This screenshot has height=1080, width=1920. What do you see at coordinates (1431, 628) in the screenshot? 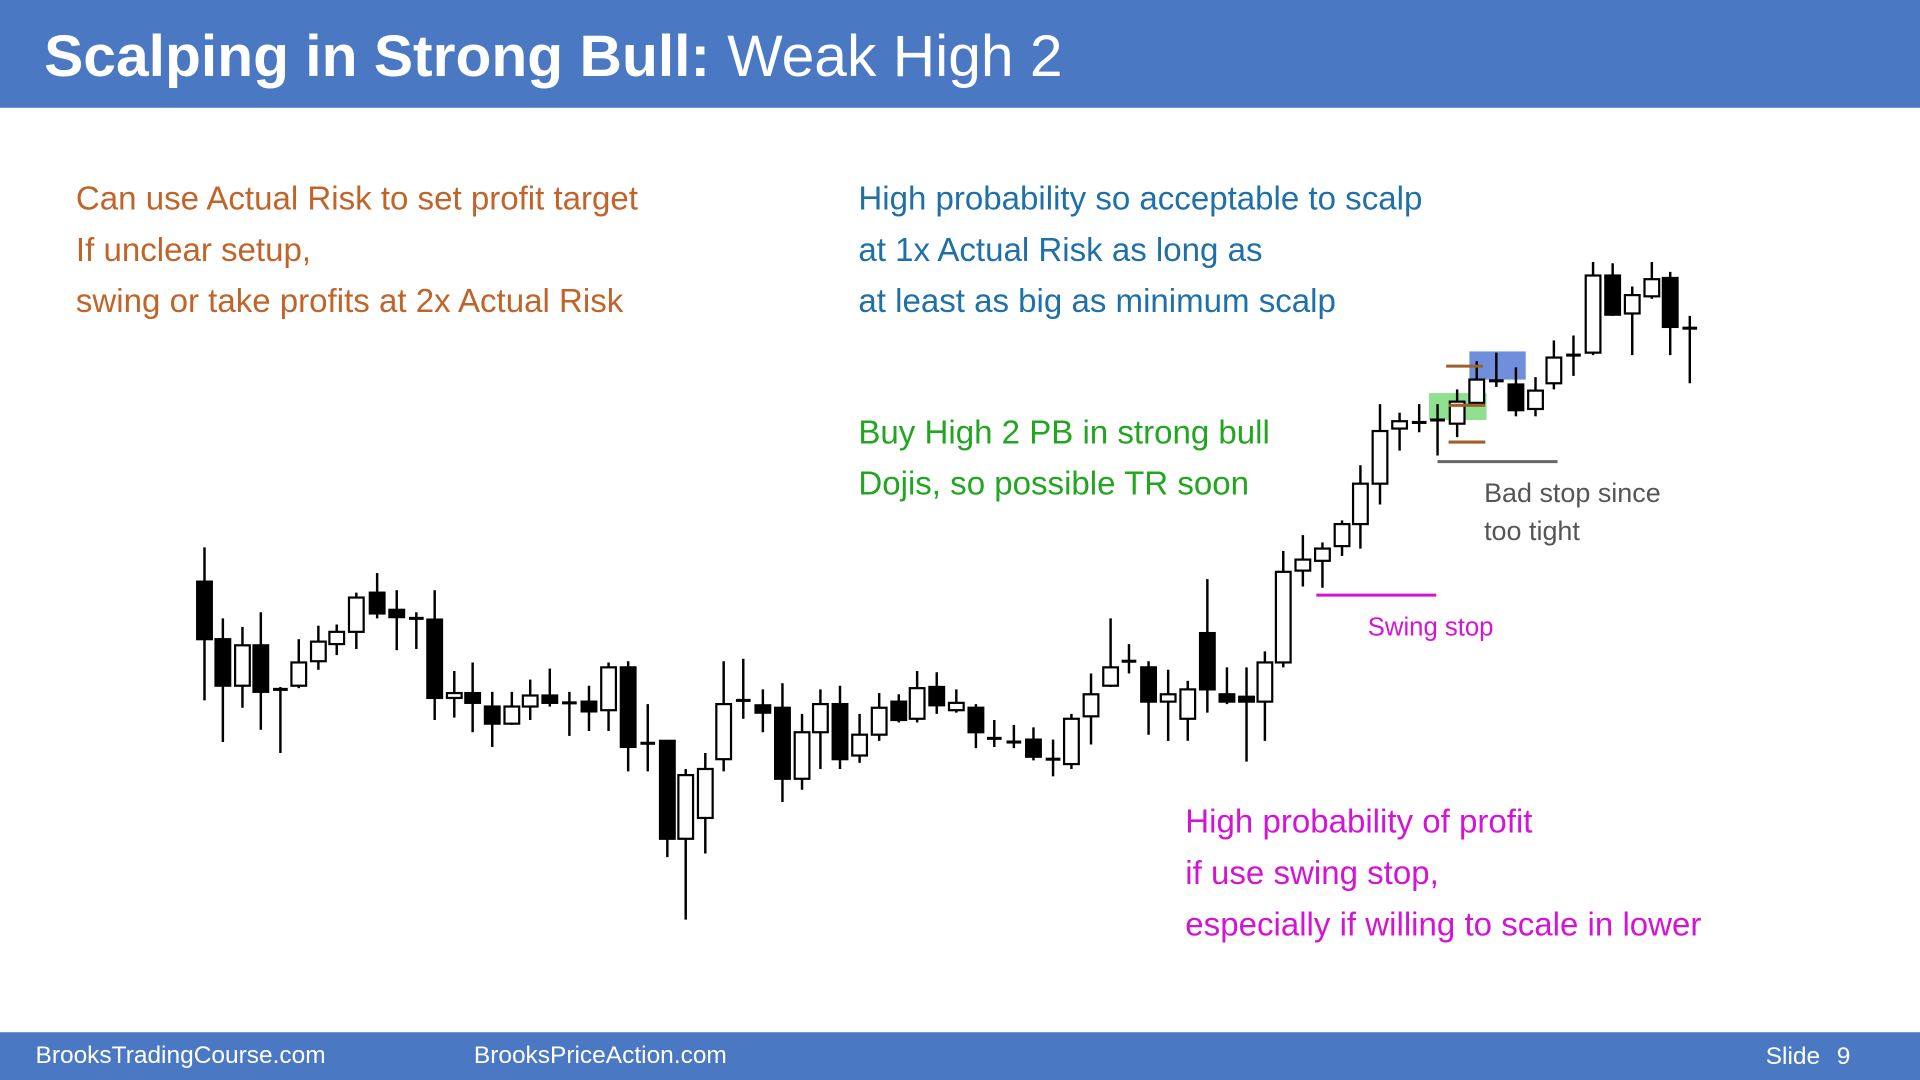
I see `swing-stop-label: Swing stop` at bounding box center [1431, 628].